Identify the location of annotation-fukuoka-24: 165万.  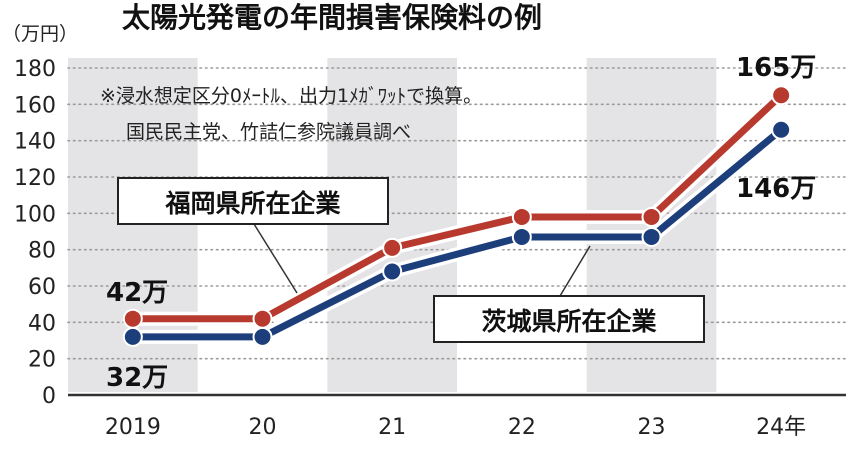
(776, 68).